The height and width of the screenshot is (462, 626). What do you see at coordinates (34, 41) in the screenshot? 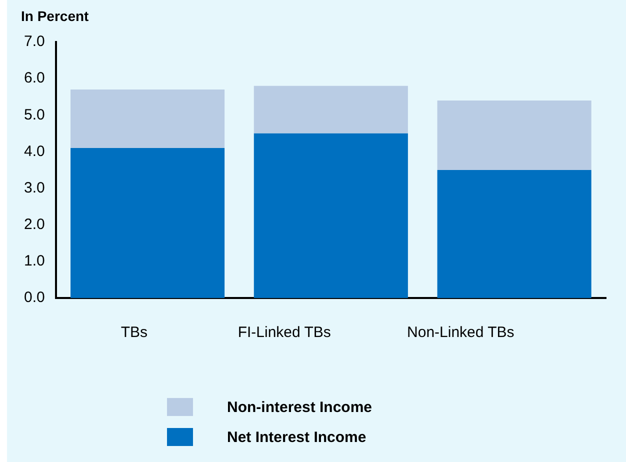
I see `y-tick-label: 7.0` at bounding box center [34, 41].